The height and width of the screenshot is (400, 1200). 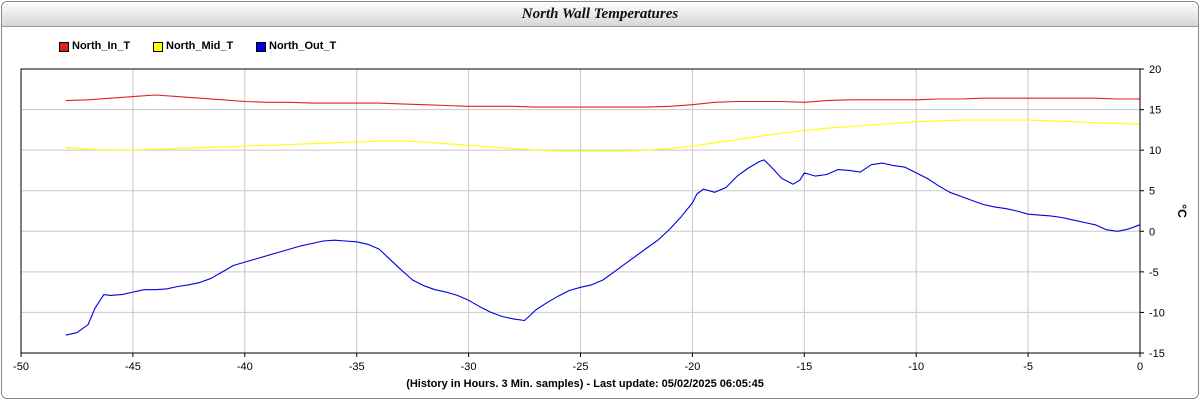 I want to click on chart-title-bar: North Wall Temperatures, so click(x=600, y=14).